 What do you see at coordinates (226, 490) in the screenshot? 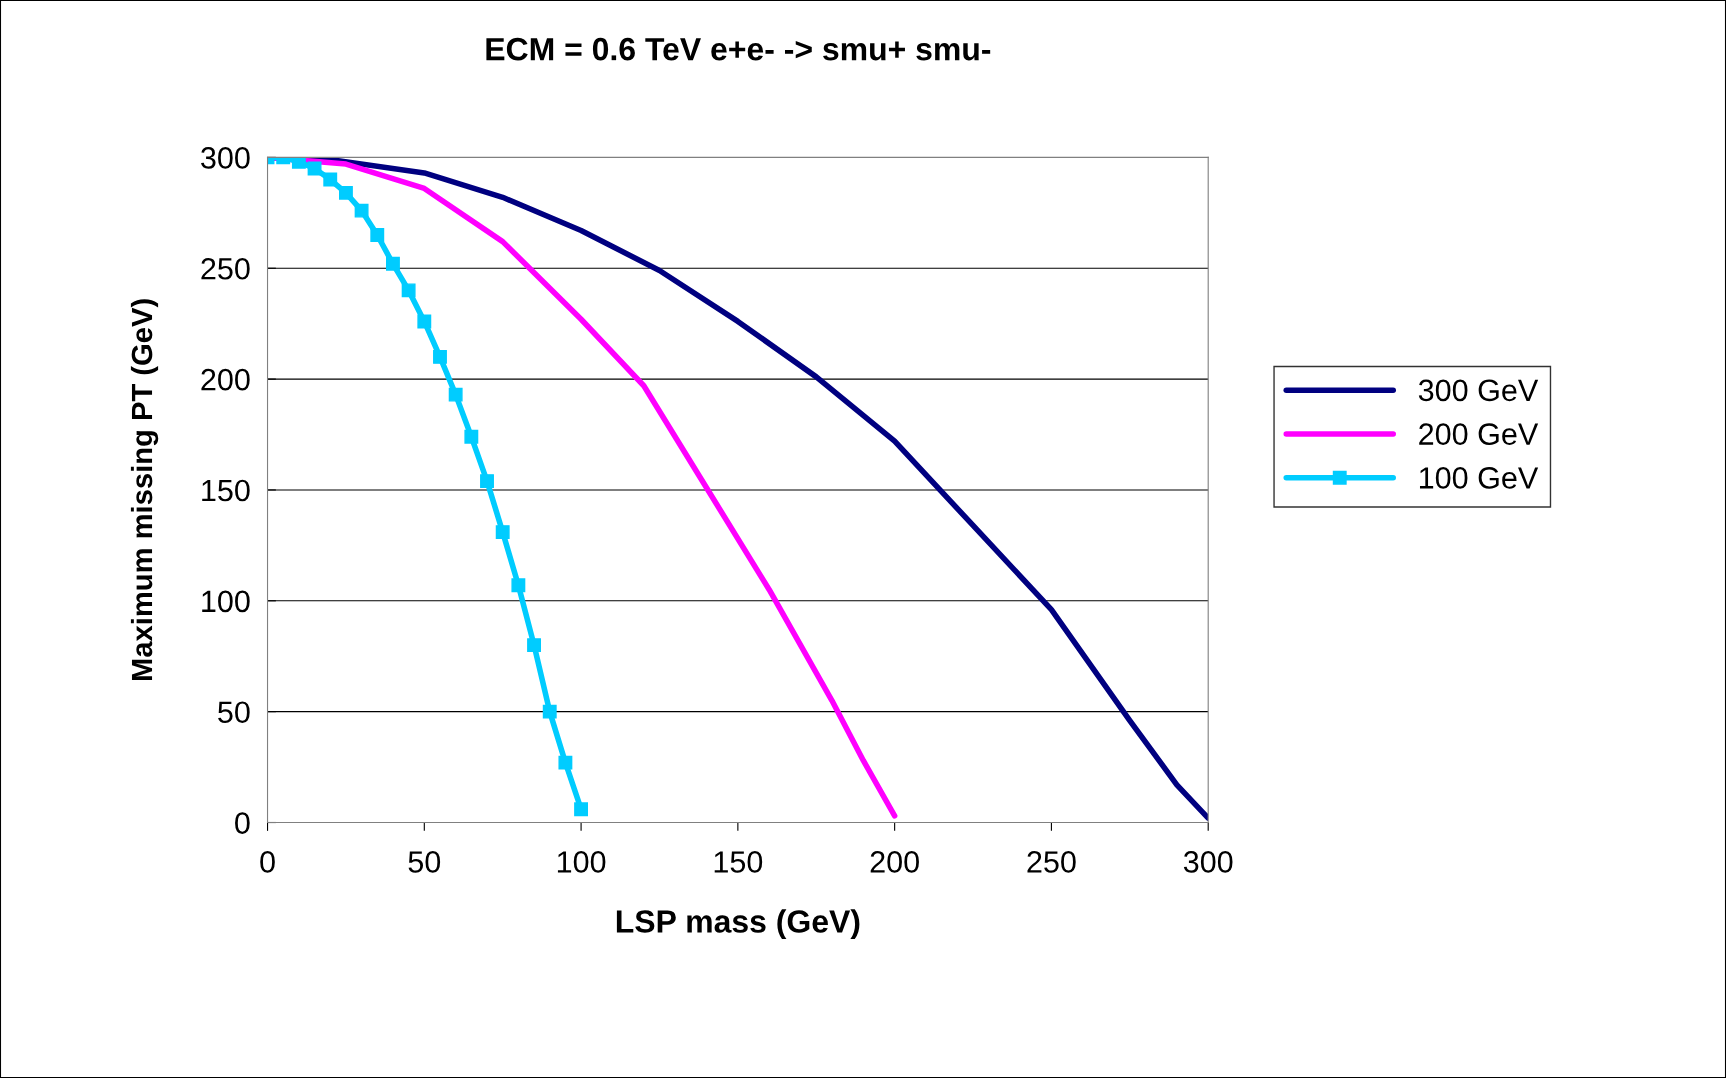
I see `y-tick-label: 150` at bounding box center [226, 490].